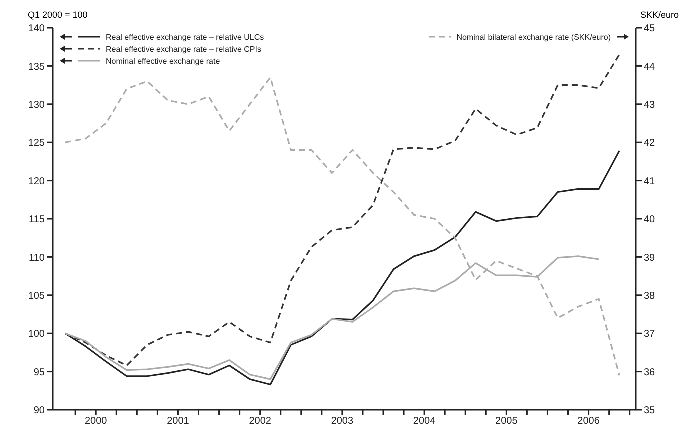  What do you see at coordinates (58, 15) in the screenshot?
I see `y-axis-title: Q1 2000 = 100` at bounding box center [58, 15].